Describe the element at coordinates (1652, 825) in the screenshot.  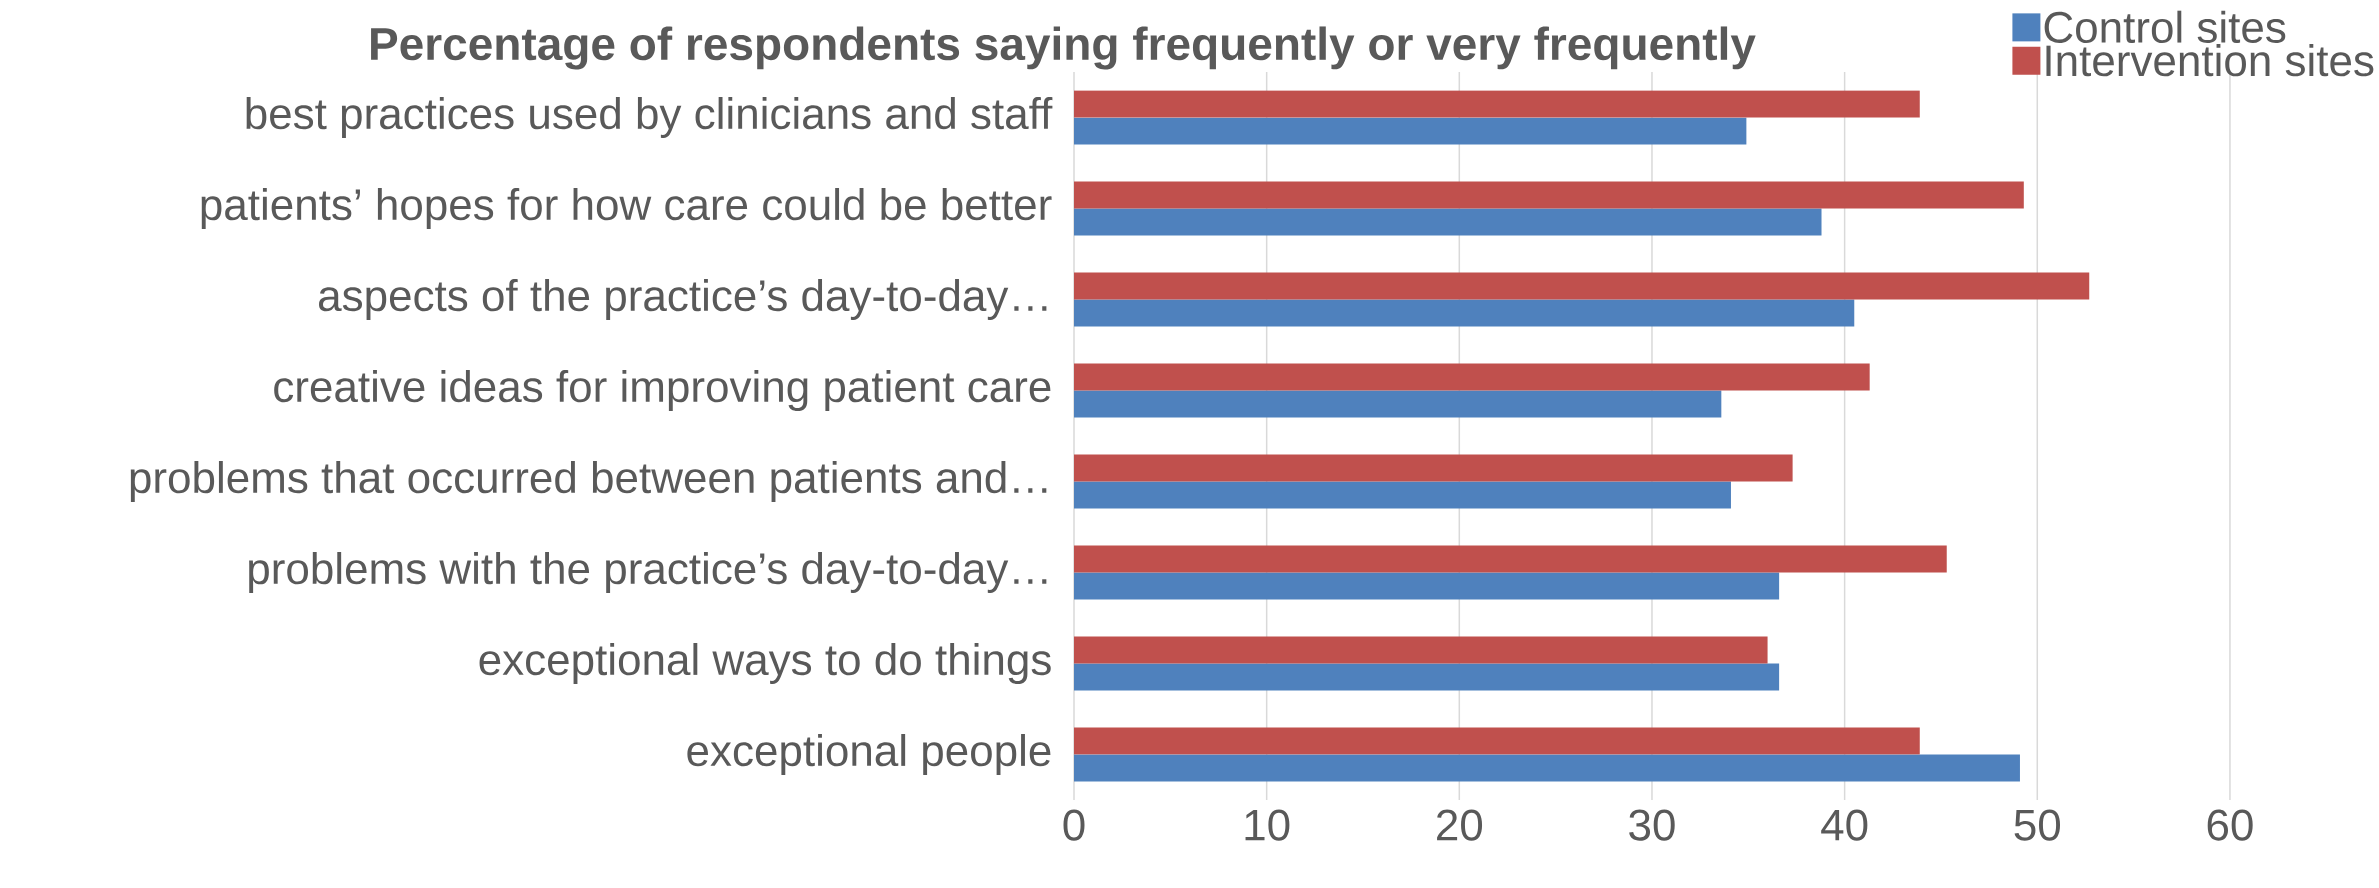
I see `x-tick-label: 30` at that location.